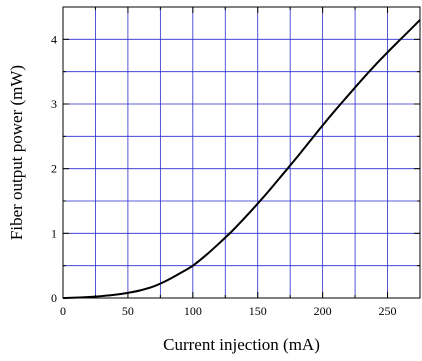 The image size is (422, 361). Describe the element at coordinates (54, 39) in the screenshot. I see `y-tick-label: 4` at that location.